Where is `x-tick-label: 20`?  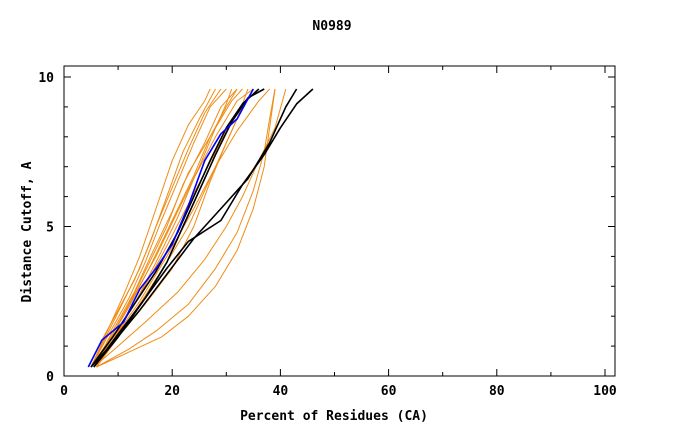
x-tick-label: 20 is located at coordinates (172, 391).